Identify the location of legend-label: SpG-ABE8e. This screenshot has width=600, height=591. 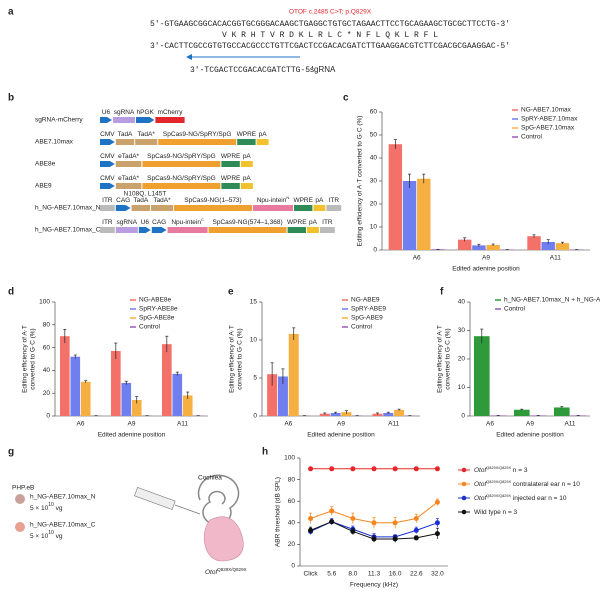
(157, 318).